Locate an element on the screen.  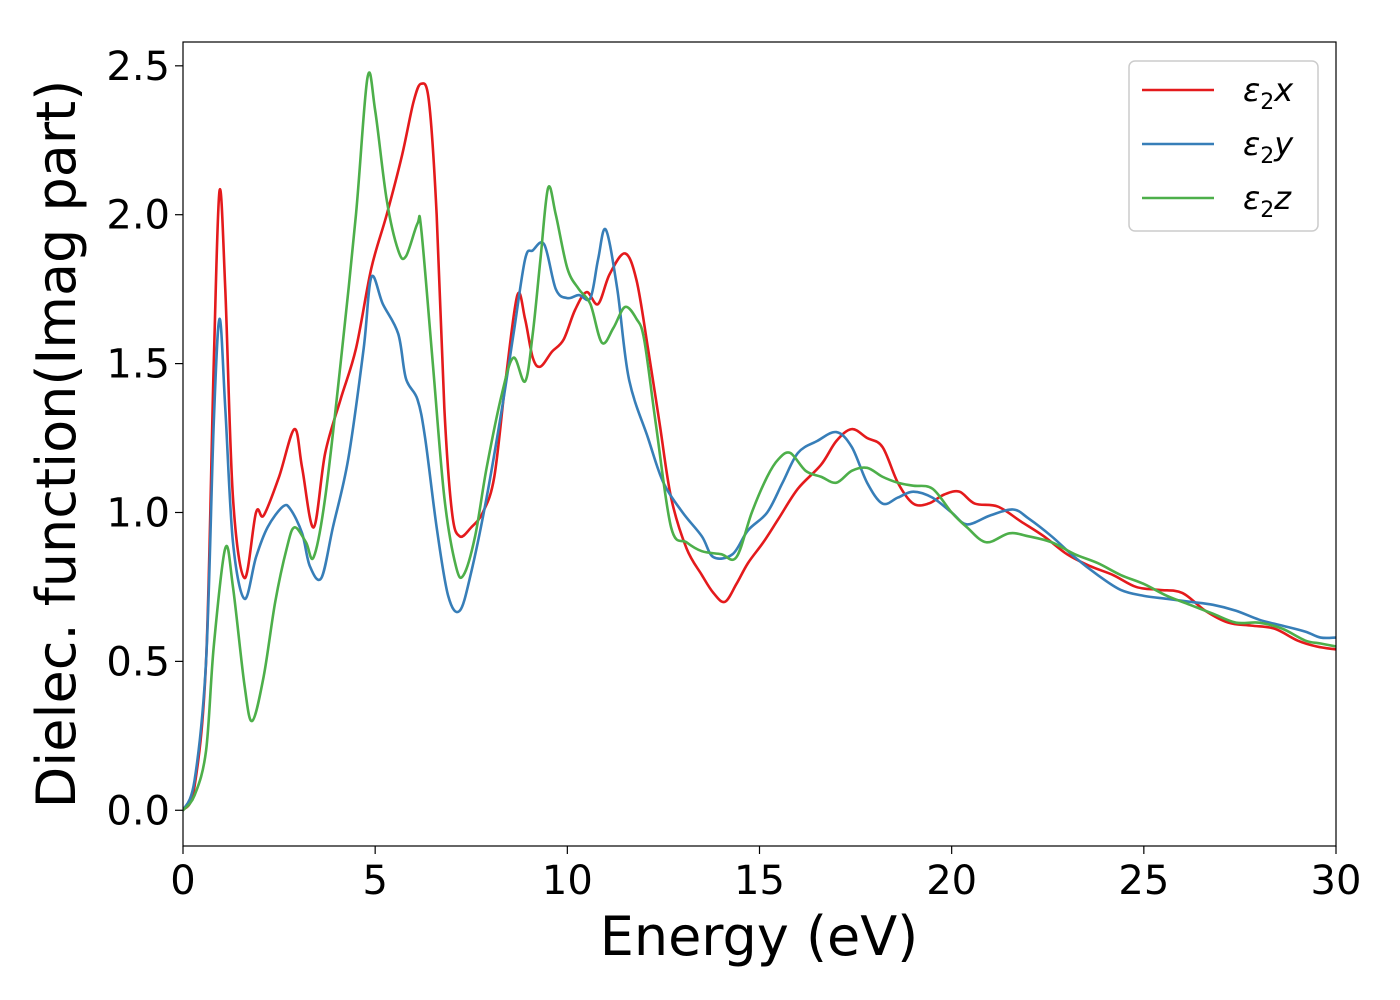
y-tick-label: 2.5 is located at coordinates (138, 67).